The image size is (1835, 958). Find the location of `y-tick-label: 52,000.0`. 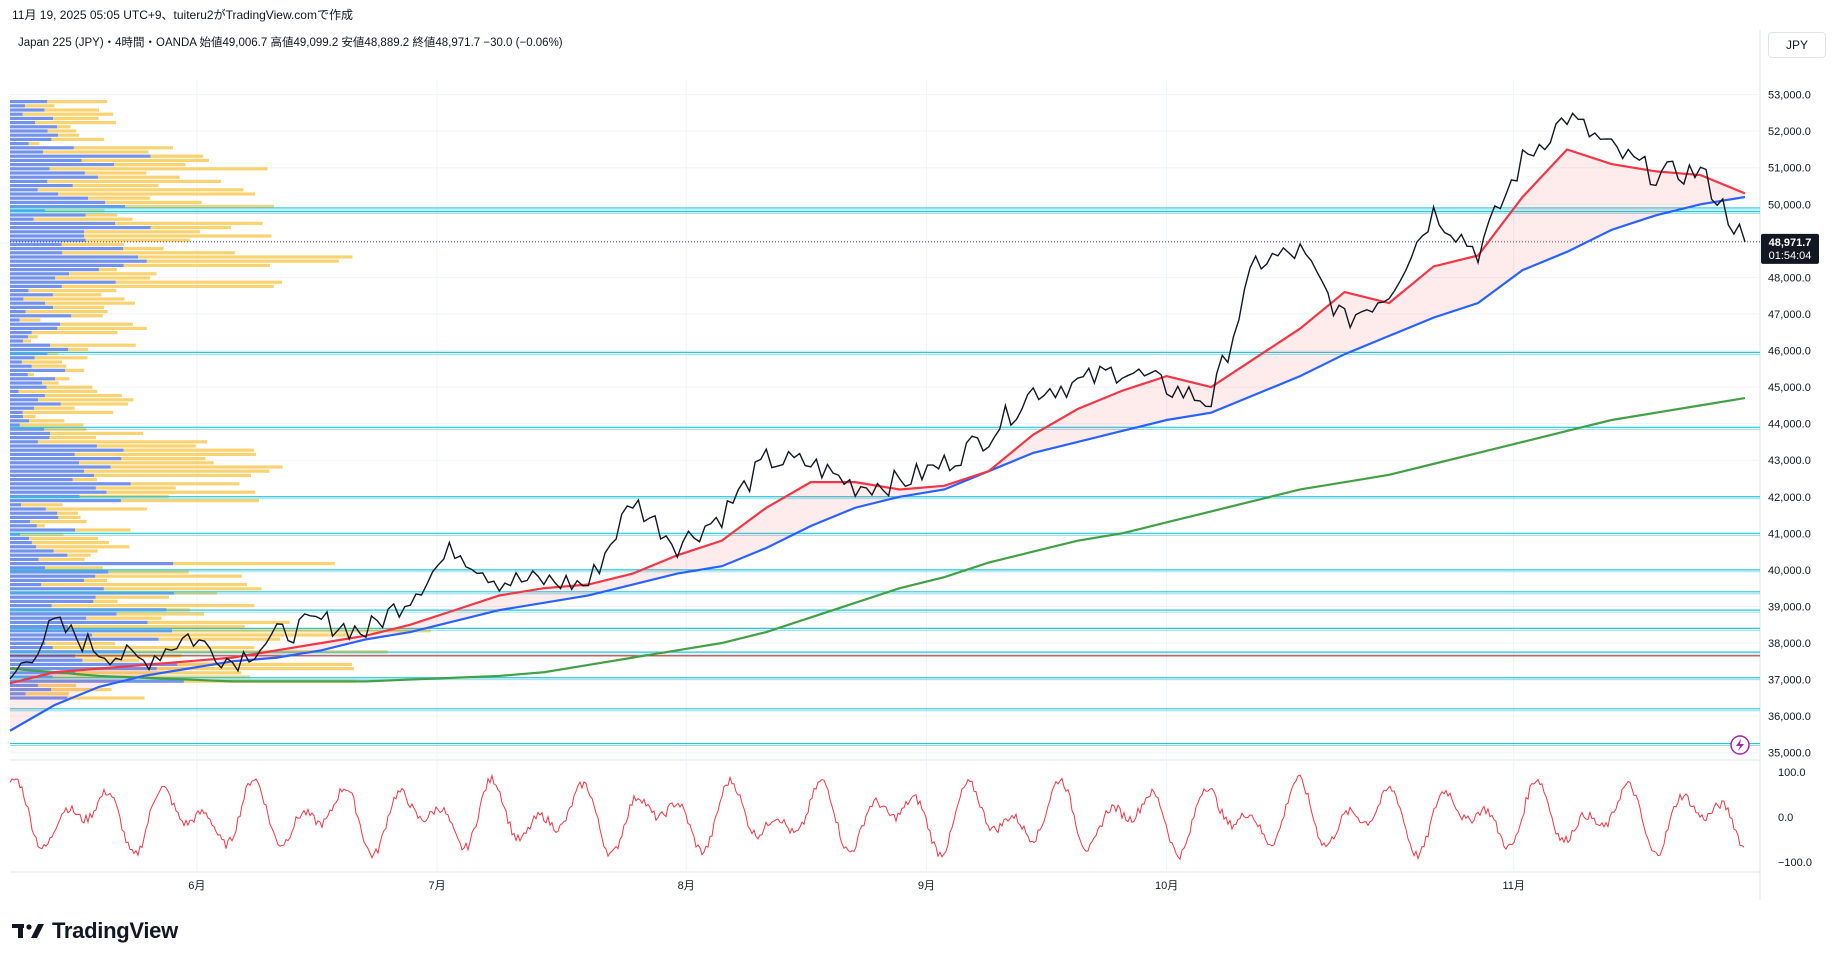

y-tick-label: 52,000.0 is located at coordinates (1789, 132).